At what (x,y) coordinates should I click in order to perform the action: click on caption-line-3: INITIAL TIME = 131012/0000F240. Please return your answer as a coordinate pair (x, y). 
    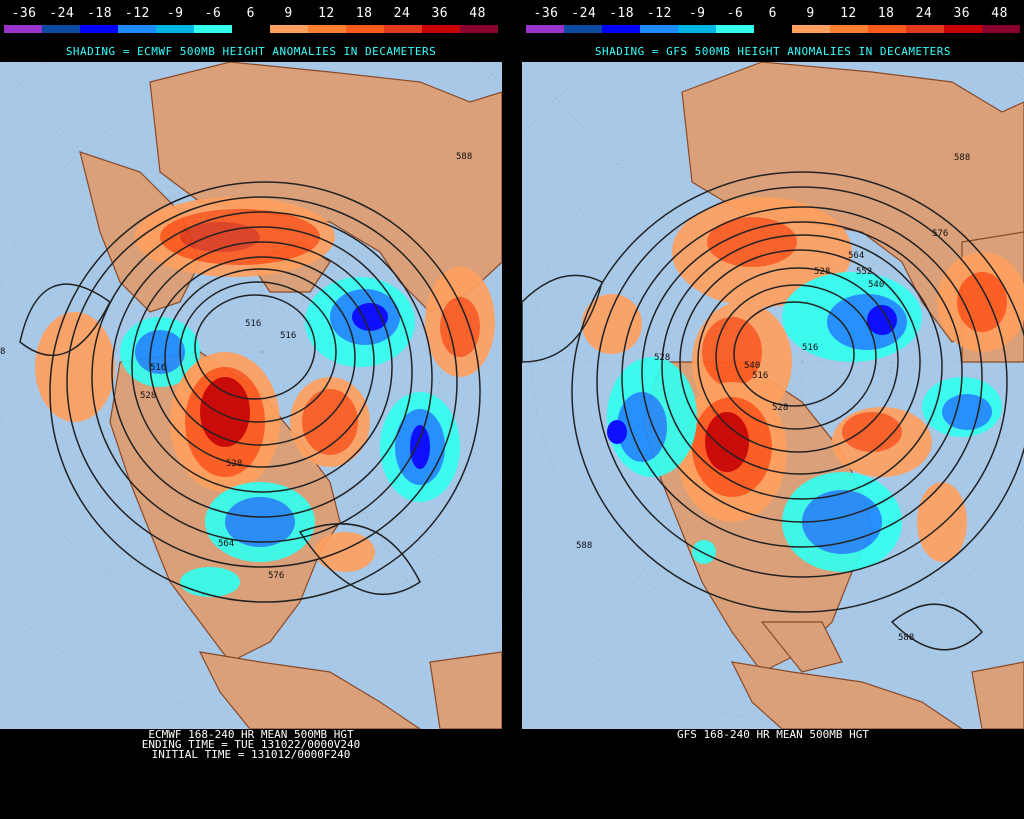
    Looking at the image, I should click on (251, 754).